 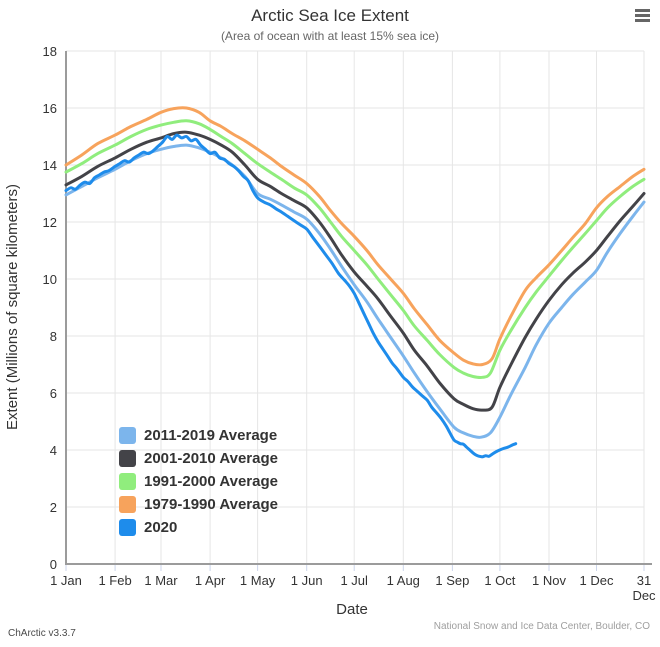 I want to click on x-tick-label: 1 Mar, so click(x=161, y=580).